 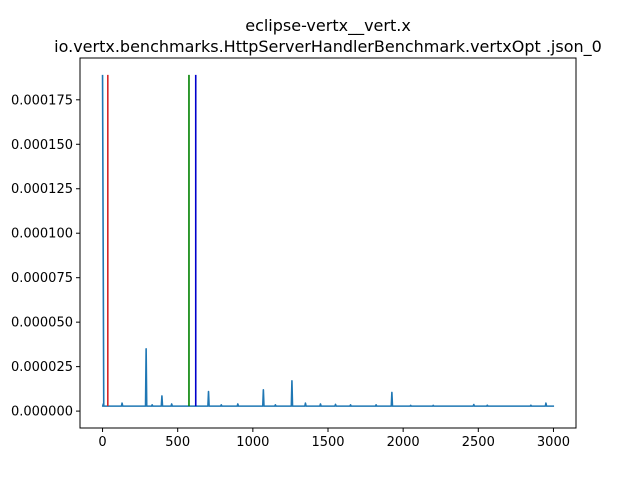 I want to click on x-tick-label: 3000, so click(x=553, y=442).